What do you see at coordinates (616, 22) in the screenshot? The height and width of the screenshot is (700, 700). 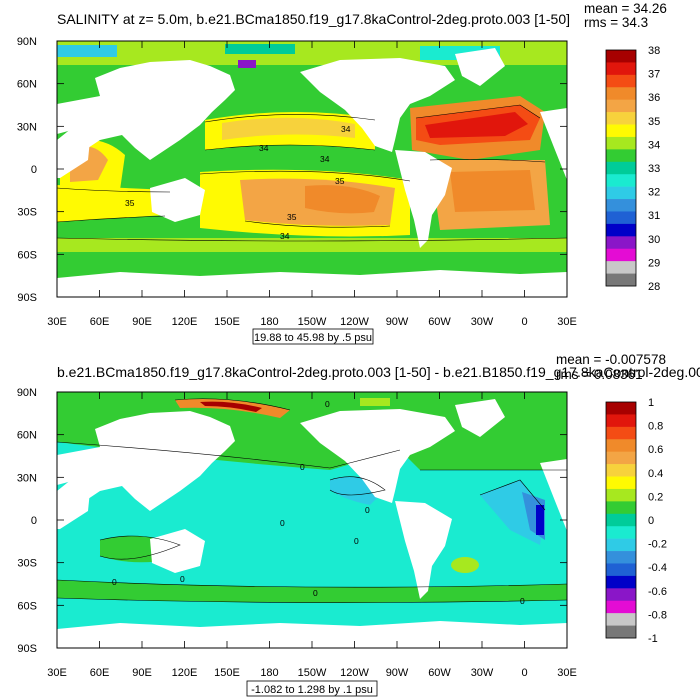 I see `panel1-rms: rms = 34.3` at bounding box center [616, 22].